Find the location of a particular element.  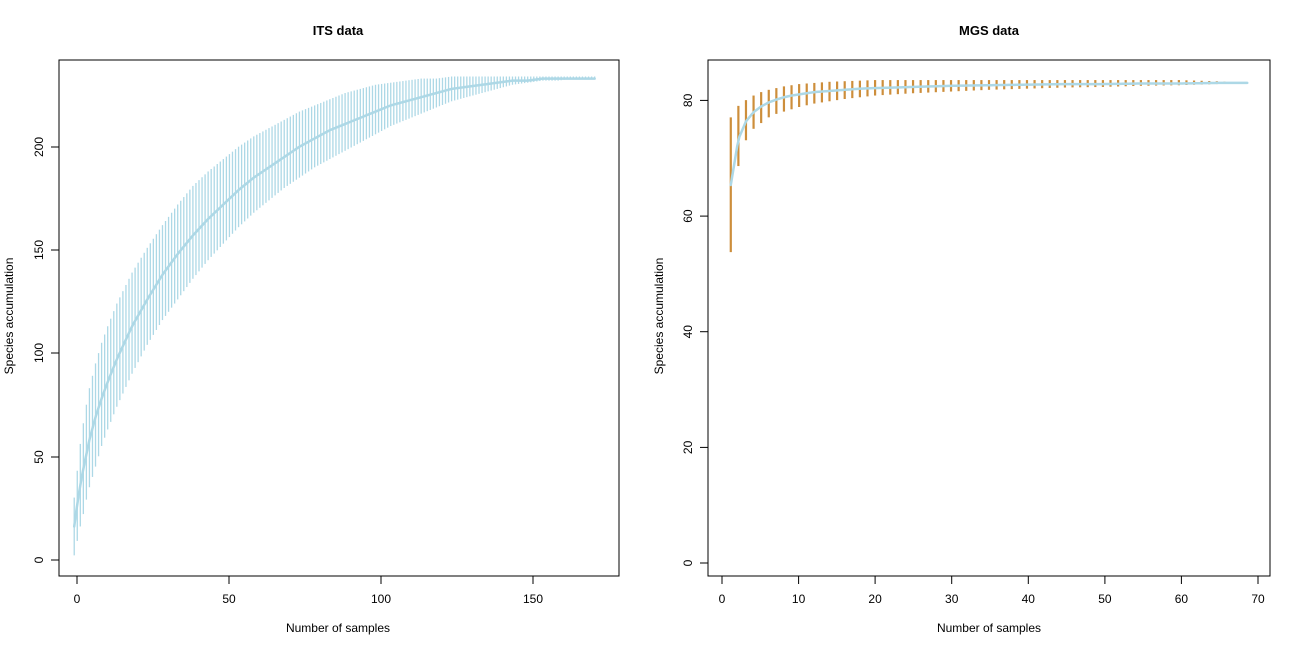

y-tick-label: 150 is located at coordinates (39, 250).